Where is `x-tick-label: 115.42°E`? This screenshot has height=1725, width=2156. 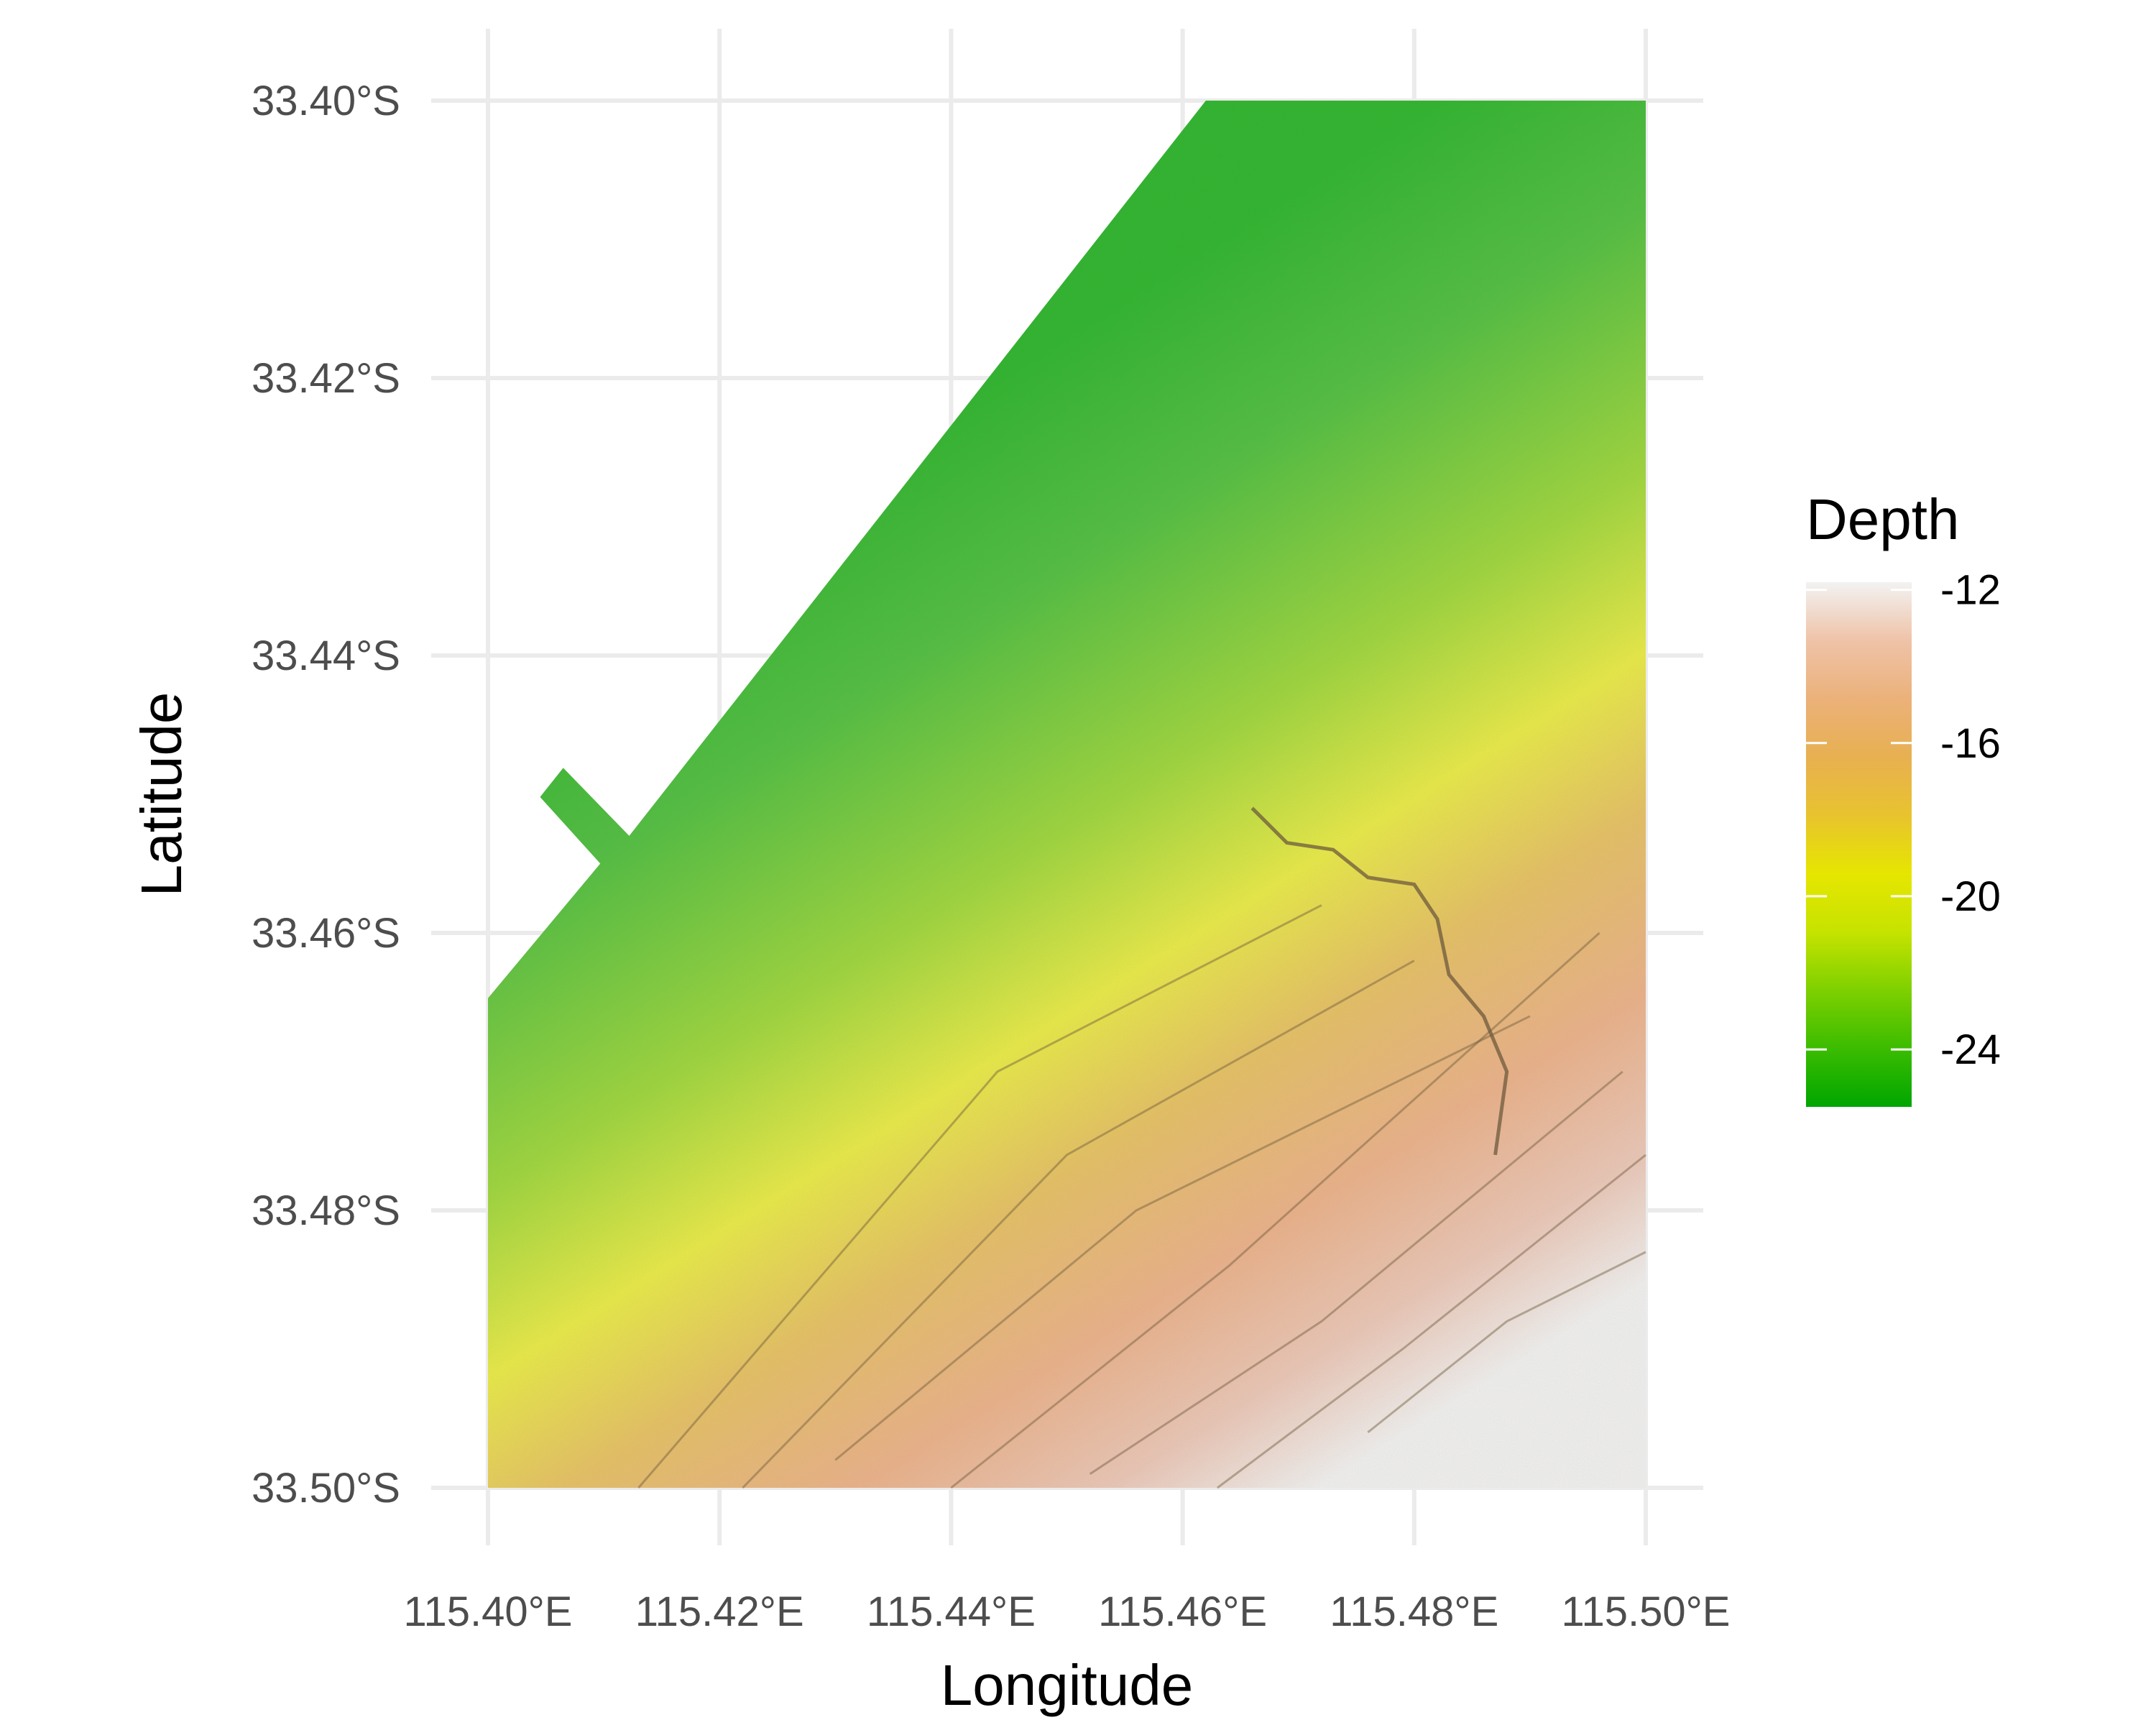
x-tick-label: 115.42°E is located at coordinates (719, 1611).